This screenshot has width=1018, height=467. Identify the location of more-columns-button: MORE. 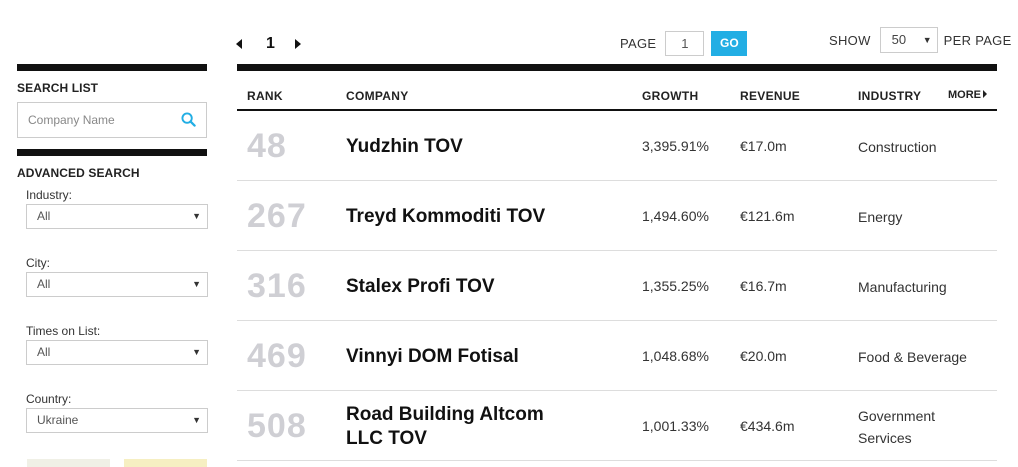
(967, 95).